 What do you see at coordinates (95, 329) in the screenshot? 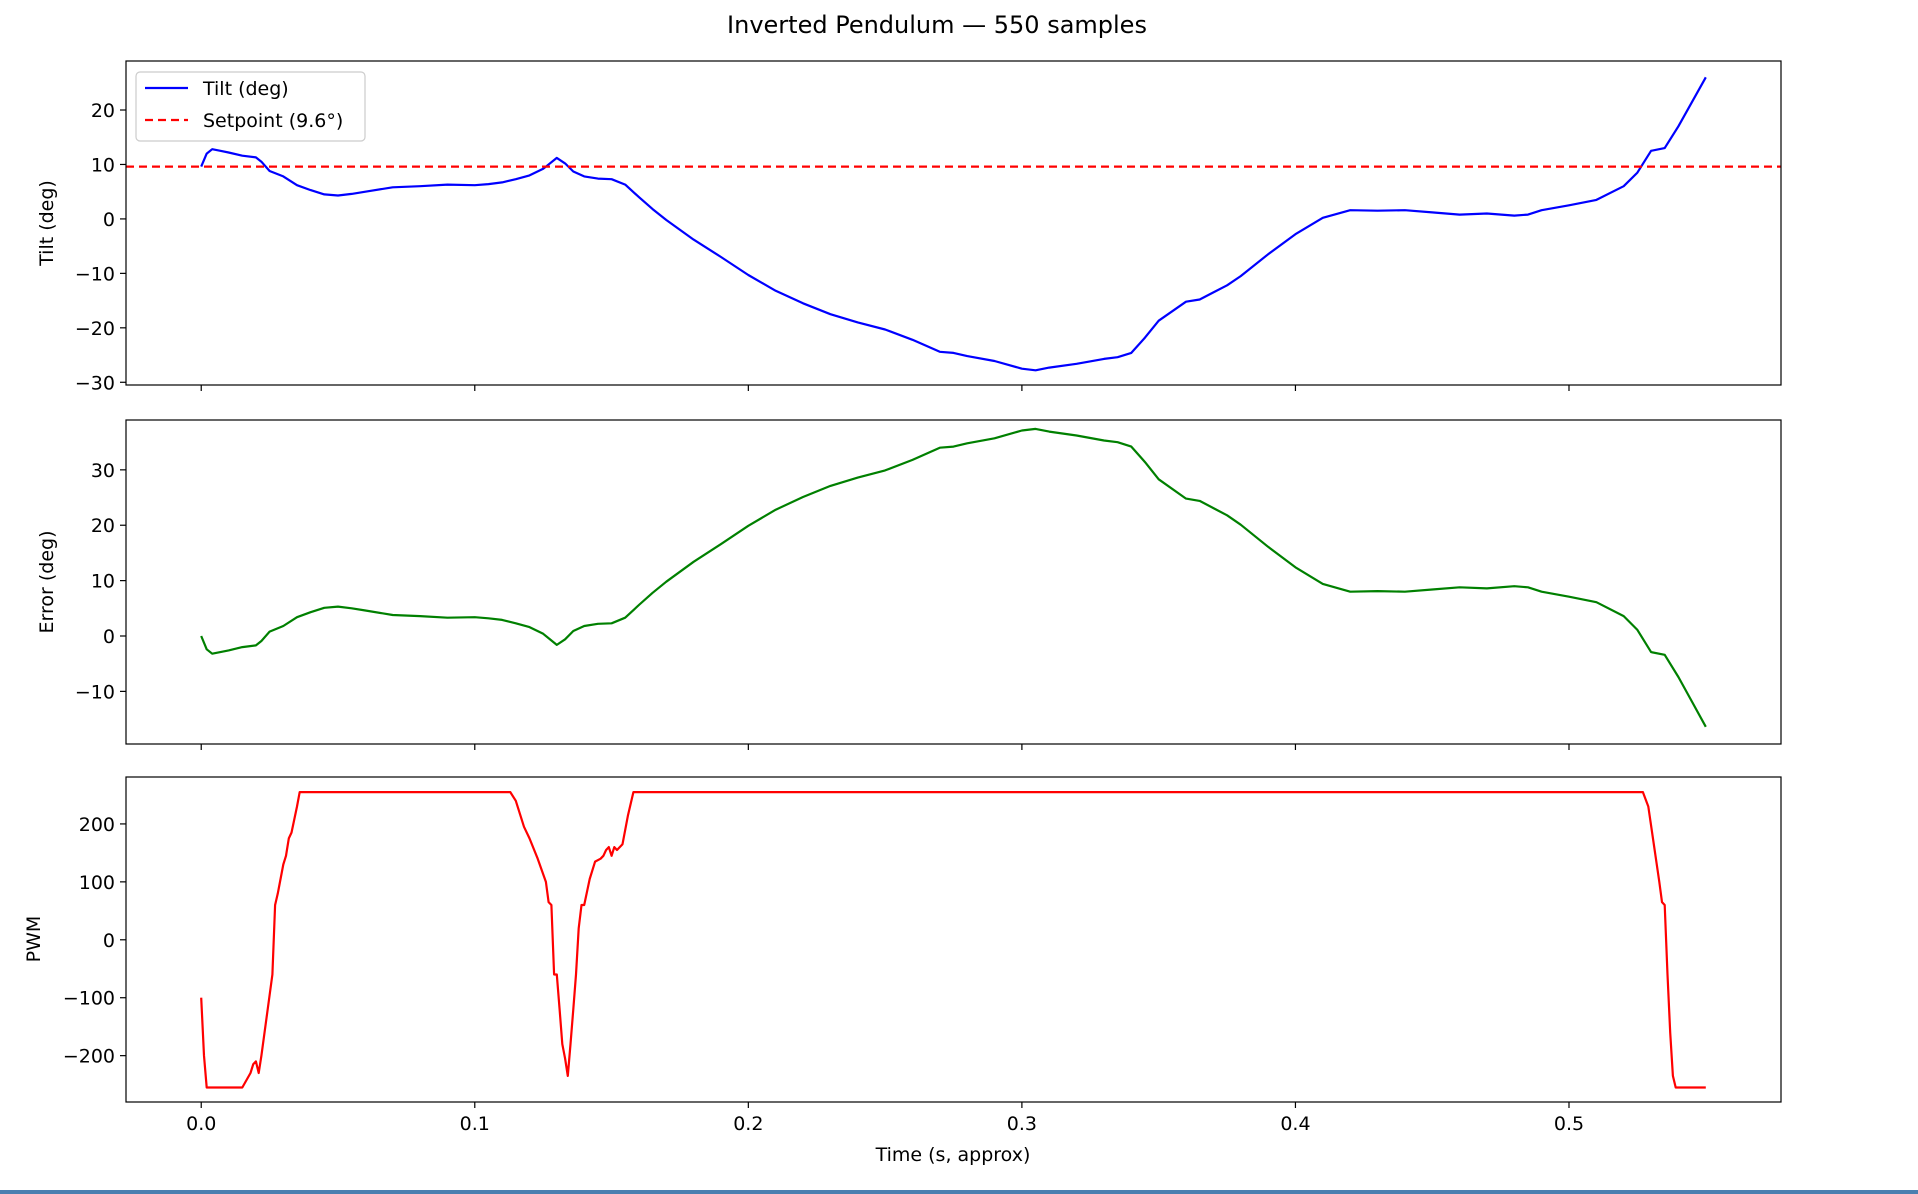
I see `tilt-y-tick-label-1: −20` at bounding box center [95, 329].